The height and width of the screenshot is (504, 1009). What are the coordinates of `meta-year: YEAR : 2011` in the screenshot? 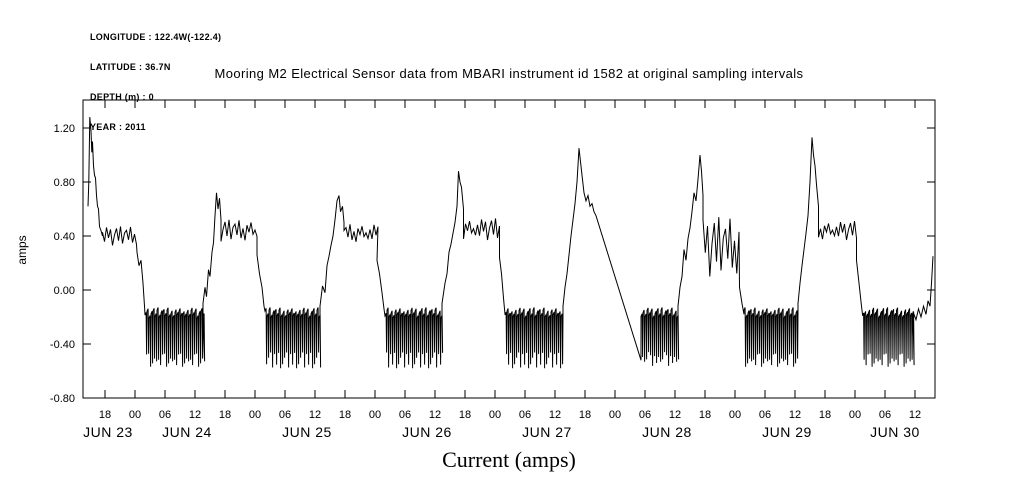 It's located at (118, 127).